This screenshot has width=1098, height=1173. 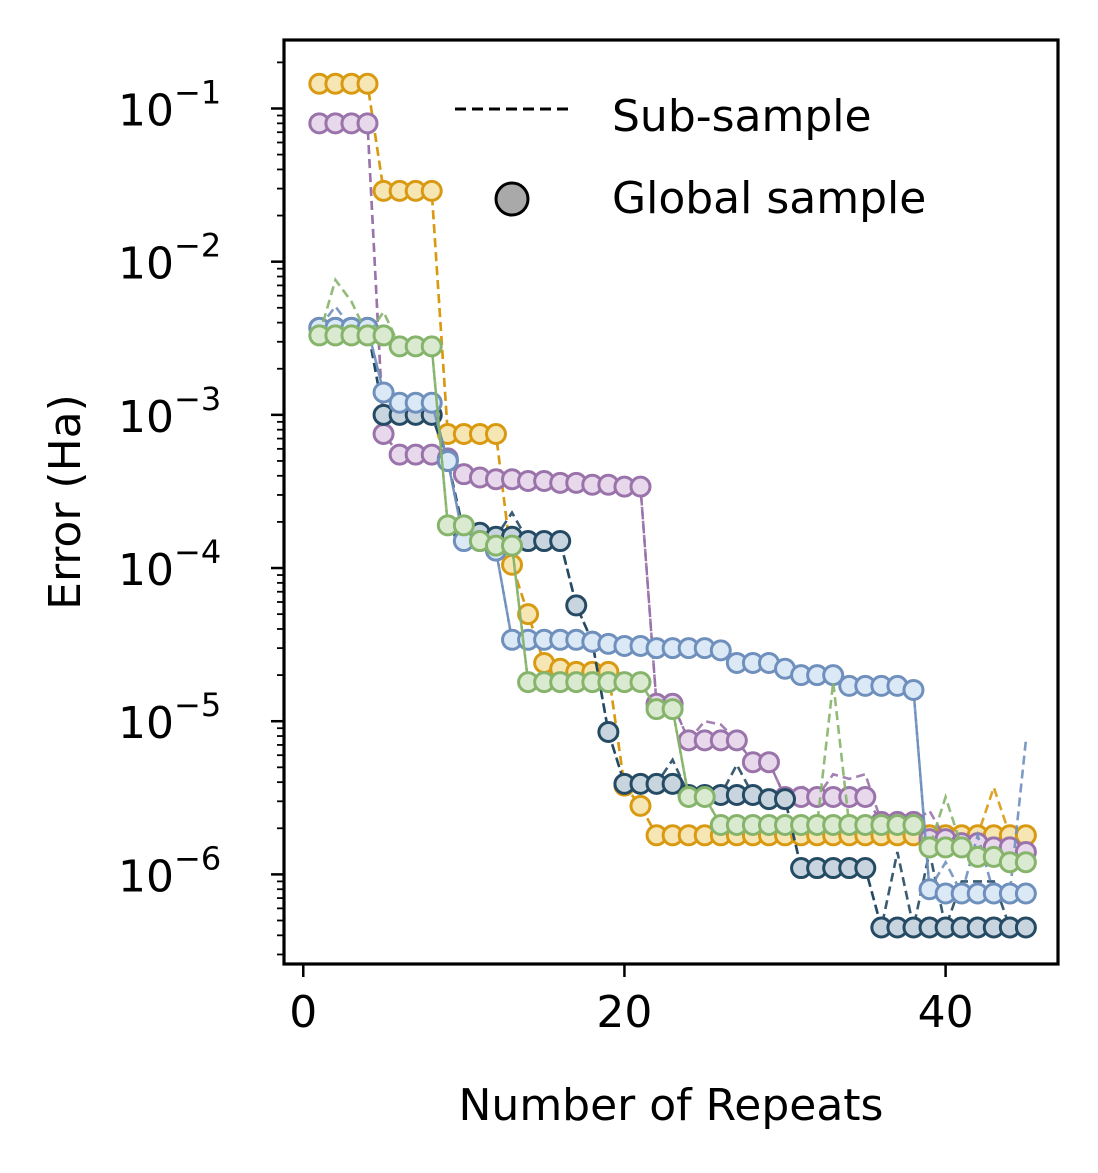 What do you see at coordinates (197, 399) in the screenshot?
I see `y-tick-exponent: −3` at bounding box center [197, 399].